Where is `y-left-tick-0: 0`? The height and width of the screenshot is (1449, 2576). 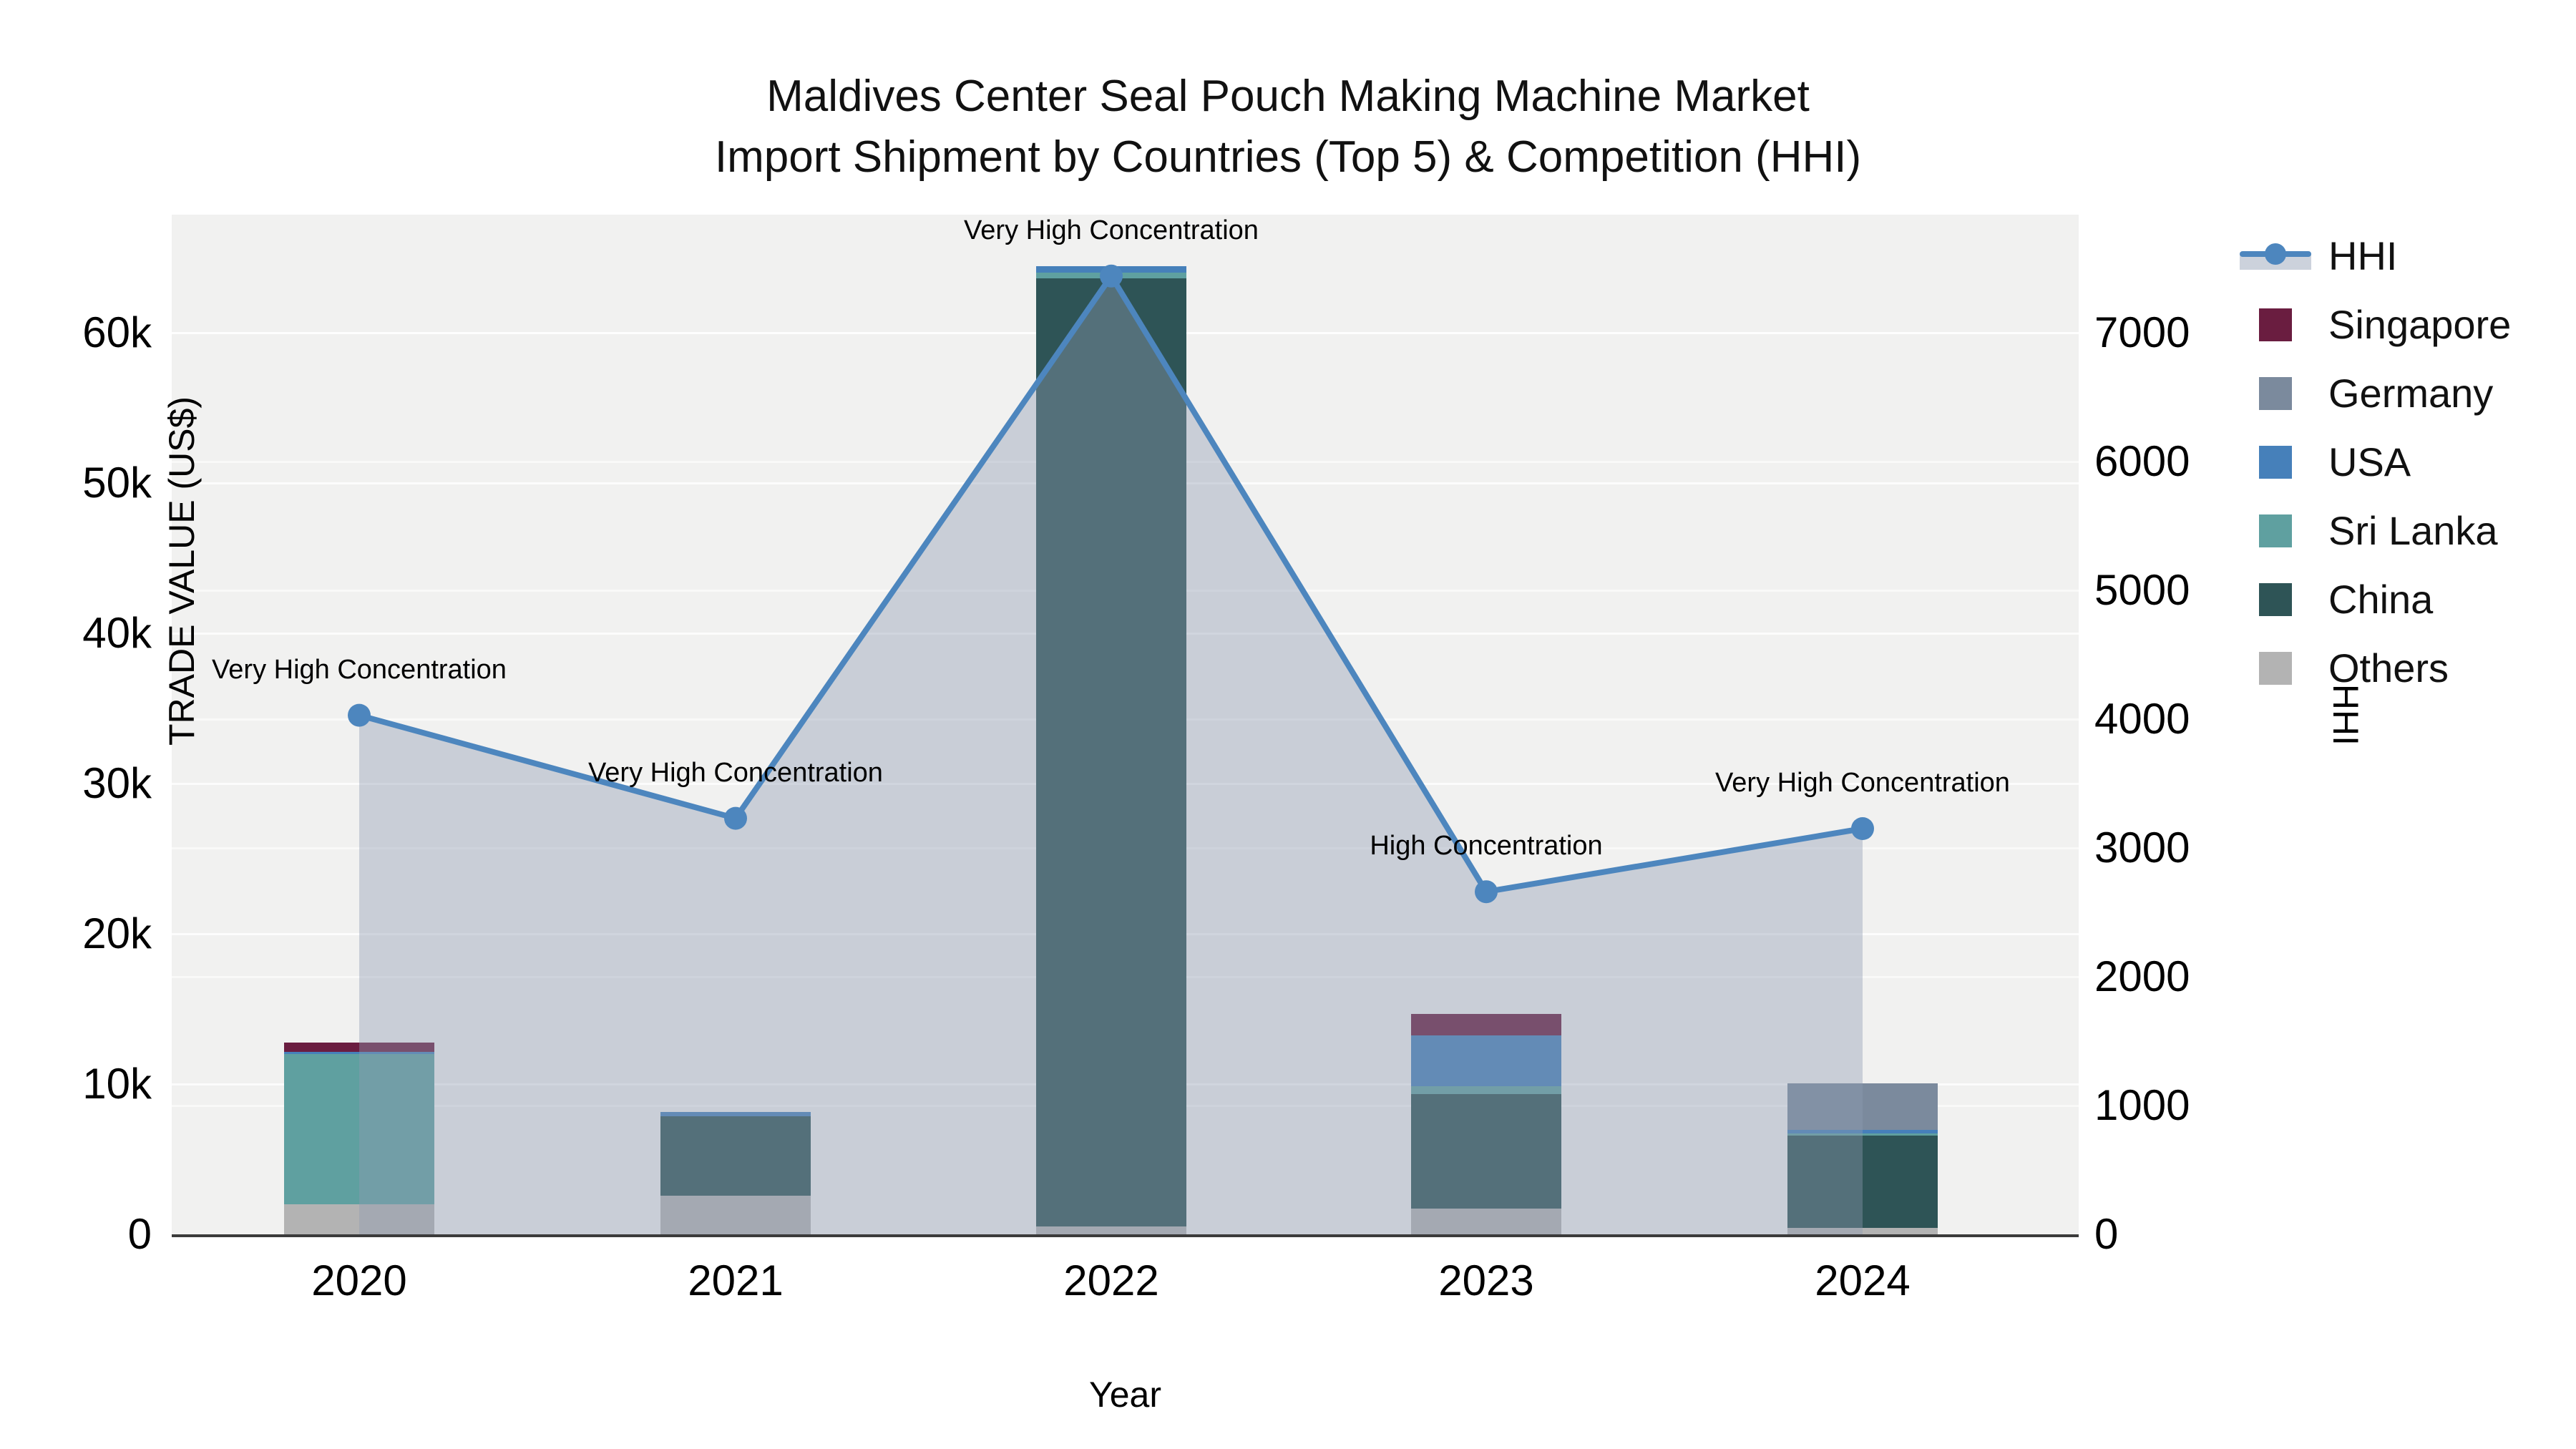 y-left-tick-0: 0 is located at coordinates (139, 1234).